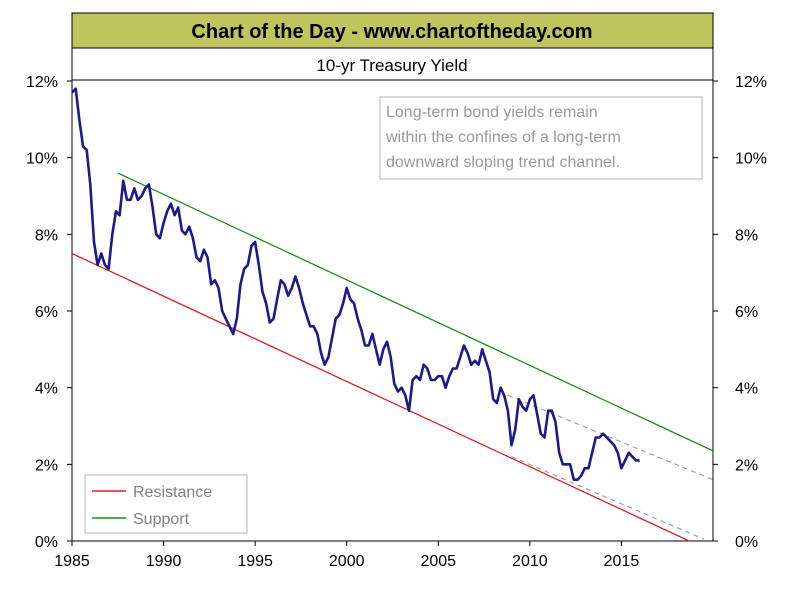 The width and height of the screenshot is (786, 594). I want to click on x-tick-label: 2015, so click(622, 561).